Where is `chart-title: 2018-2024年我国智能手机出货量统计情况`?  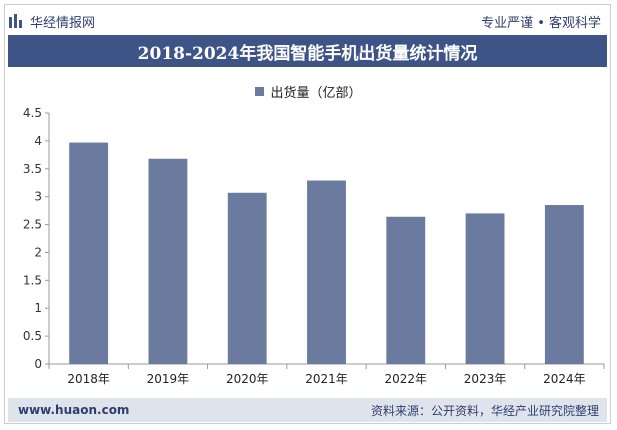
chart-title: 2018-2024年我国智能手机出货量统计情况 is located at coordinates (307, 51).